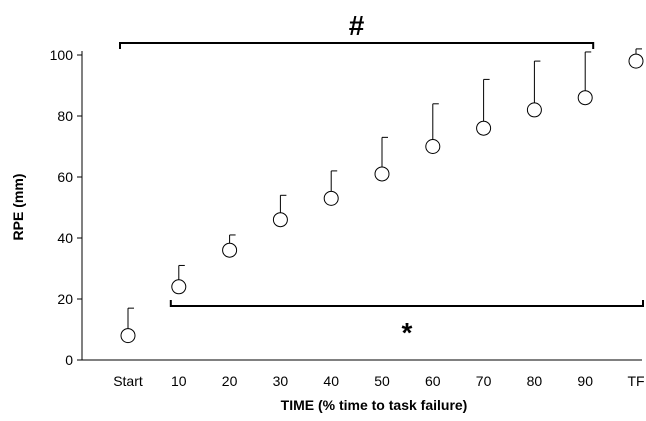 The height and width of the screenshot is (421, 646). I want to click on bracket-above, so click(357, 45).